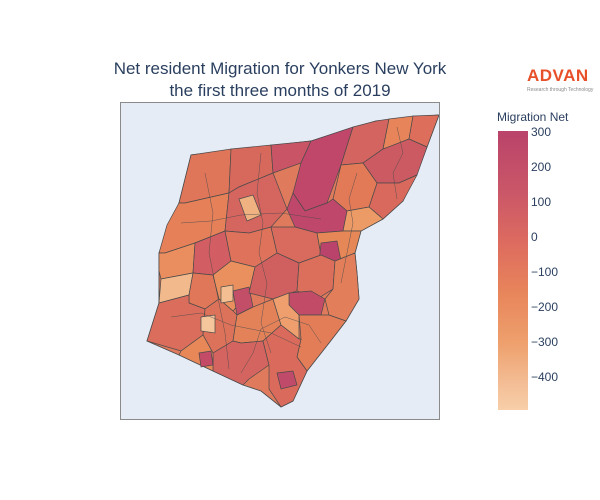 This screenshot has height=500, width=600. I want to click on advan-logo: ADVAN Research through Technology, so click(562, 79).